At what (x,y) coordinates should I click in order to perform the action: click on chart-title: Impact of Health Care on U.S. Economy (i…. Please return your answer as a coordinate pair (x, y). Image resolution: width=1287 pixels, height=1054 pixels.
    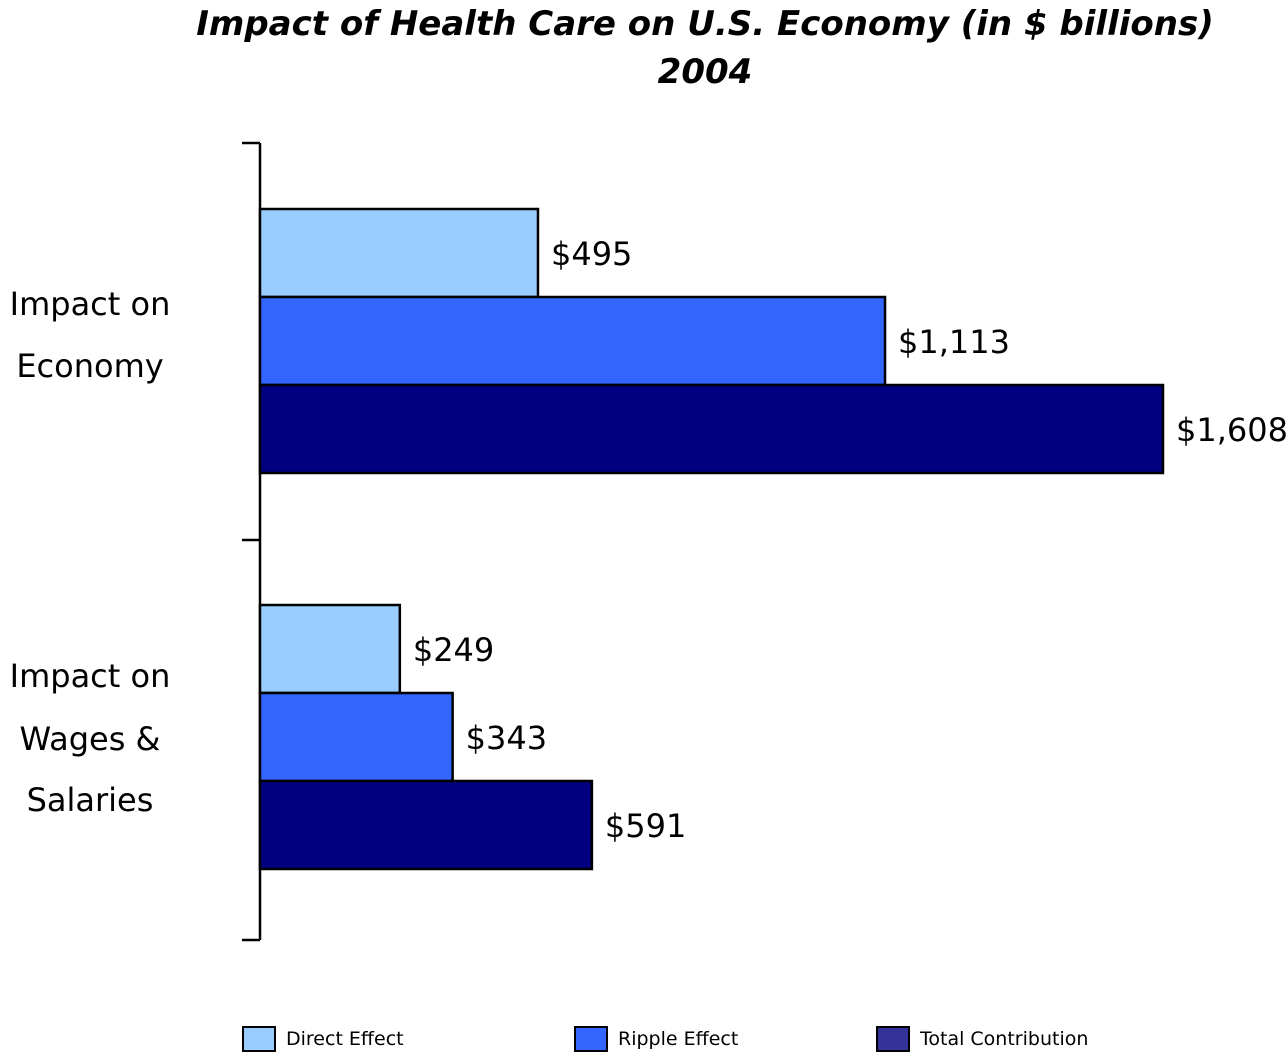
    Looking at the image, I should click on (705, 24).